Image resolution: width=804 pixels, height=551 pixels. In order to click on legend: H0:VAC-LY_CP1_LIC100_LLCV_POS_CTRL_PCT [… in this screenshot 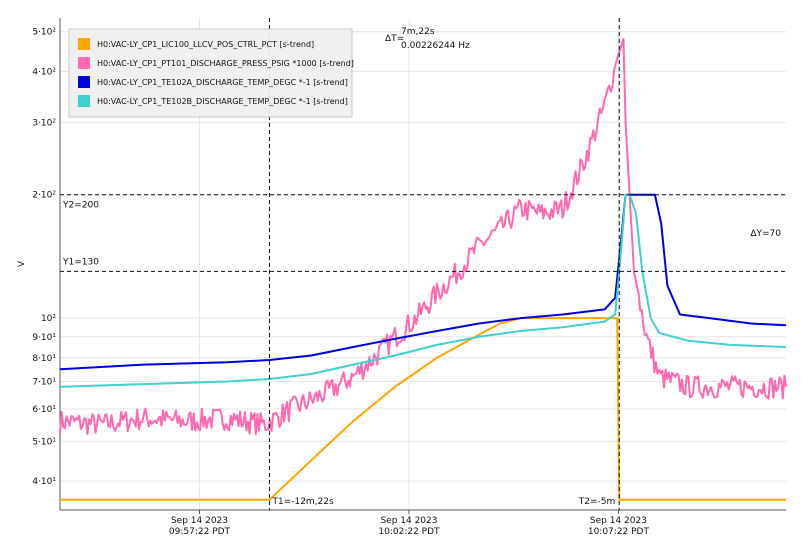, I will do `click(211, 73)`.